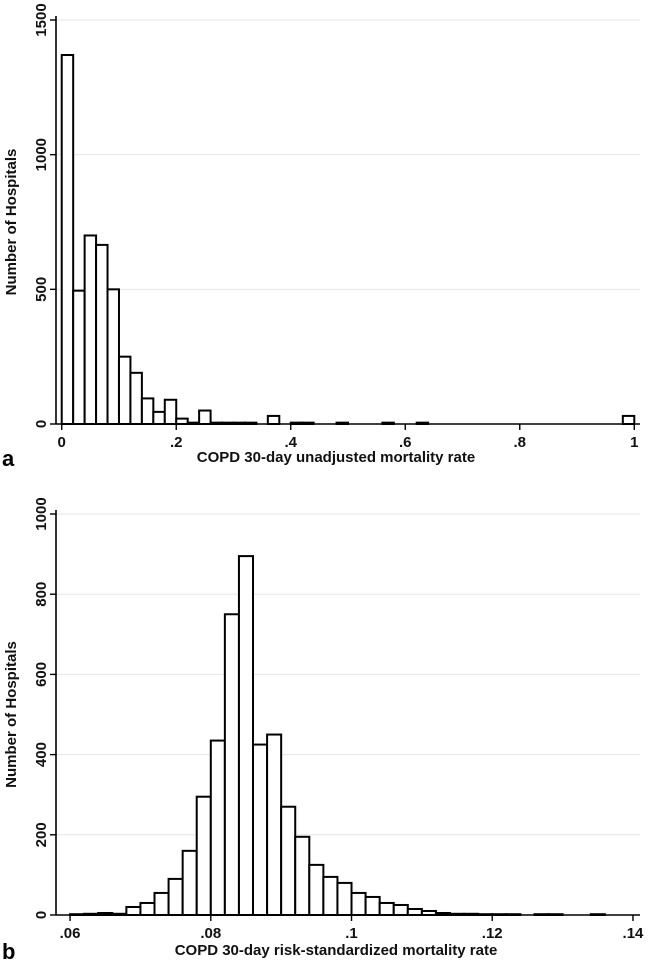 This screenshot has width=650, height=963. Describe the element at coordinates (520, 442) in the screenshot. I see `panel-a-x-tick-label: .8` at that location.